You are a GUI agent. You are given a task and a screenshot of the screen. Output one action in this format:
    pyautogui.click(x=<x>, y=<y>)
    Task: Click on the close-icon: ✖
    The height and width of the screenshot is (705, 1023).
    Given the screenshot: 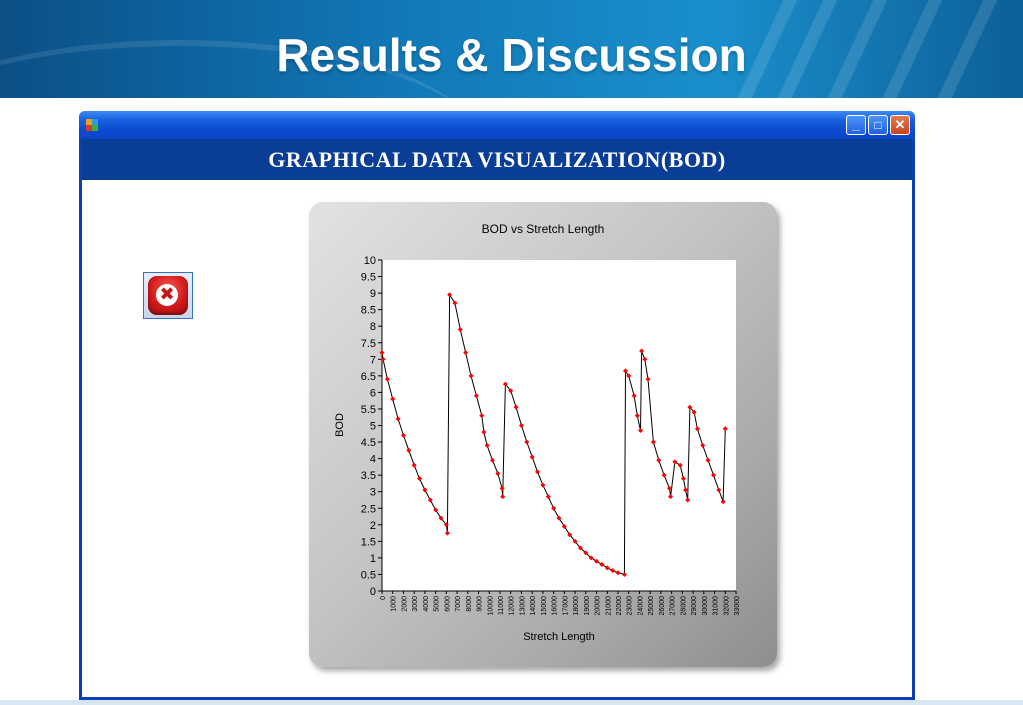 What is the action you would take?
    pyautogui.click(x=167, y=295)
    